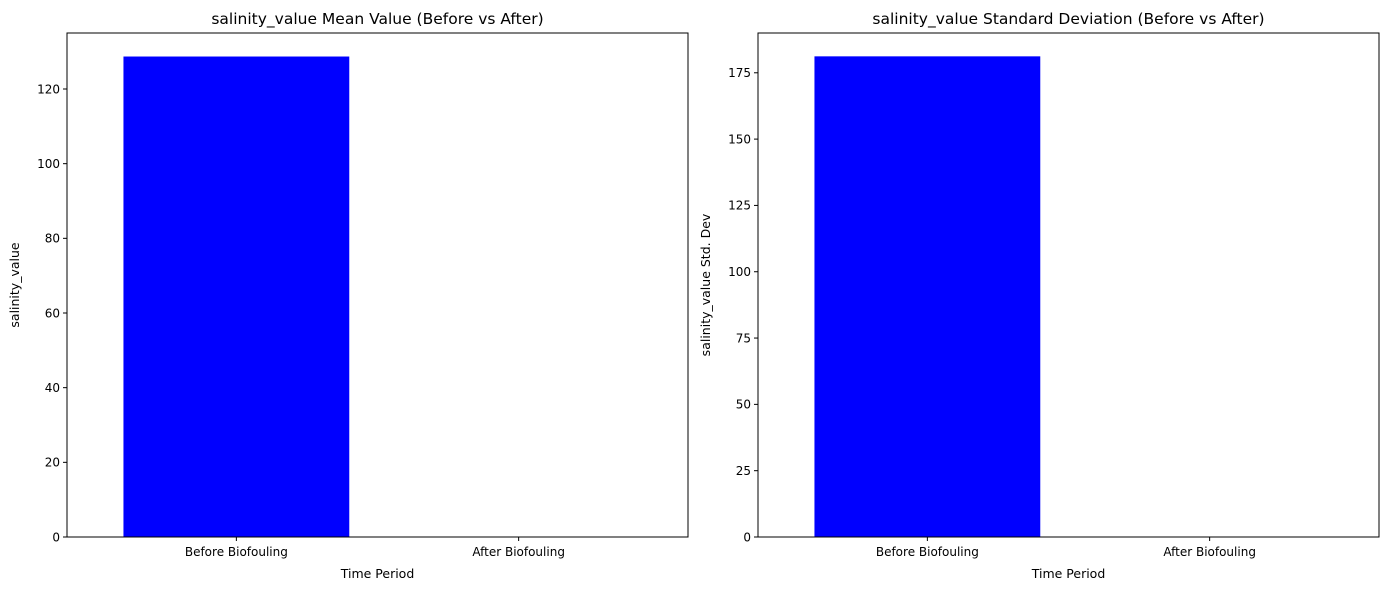  I want to click on y-tick-label-4: 100, so click(739, 272).